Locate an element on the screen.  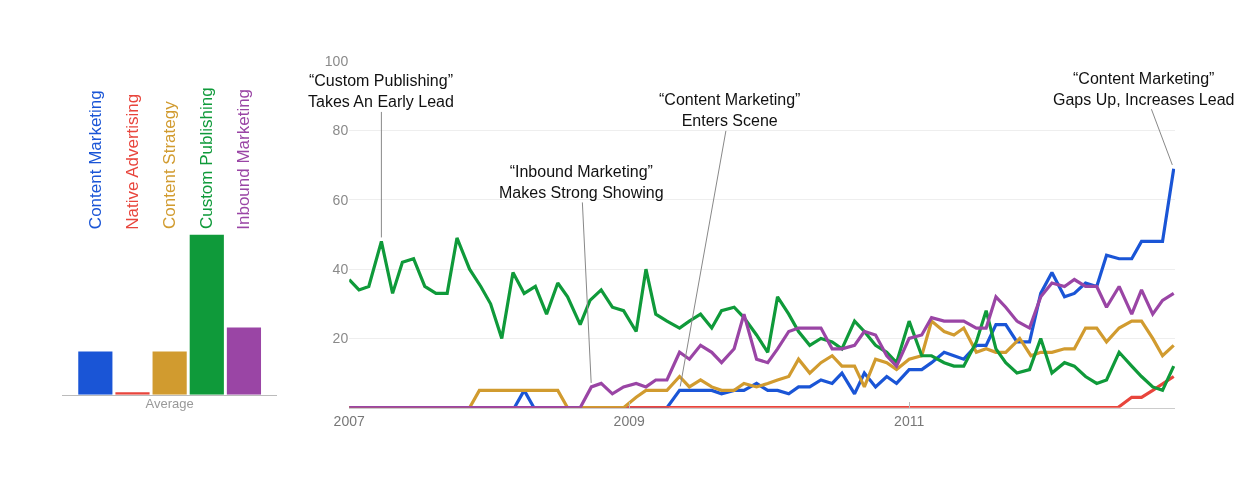
annotation: “Inbound Marketing” Makes Strong Showing is located at coordinates (581, 182).